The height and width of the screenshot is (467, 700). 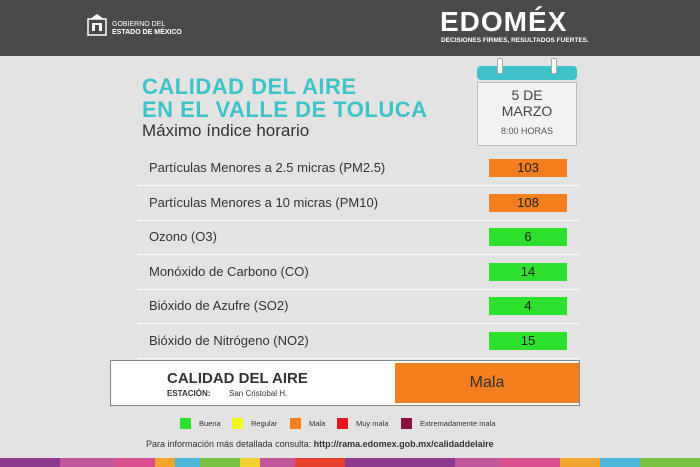 What do you see at coordinates (500, 66) in the screenshot?
I see `calendar-ring-left` at bounding box center [500, 66].